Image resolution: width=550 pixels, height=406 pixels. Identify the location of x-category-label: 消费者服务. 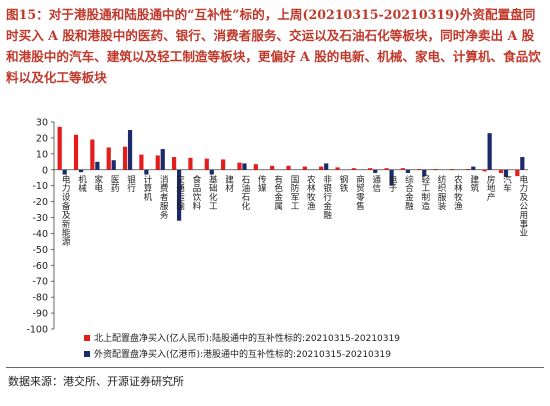
(163, 196).